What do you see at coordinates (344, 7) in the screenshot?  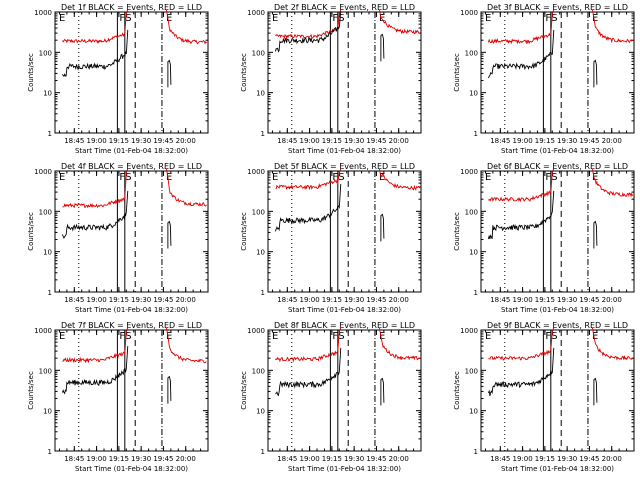 I see `panel-title: Det 2f BLACK = Events, RED = LLD` at bounding box center [344, 7].